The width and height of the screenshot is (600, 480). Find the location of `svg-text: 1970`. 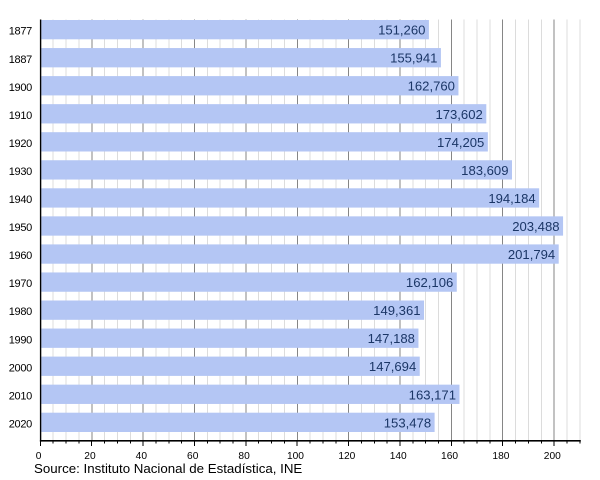

svg-text: 1970 is located at coordinates (20, 284).